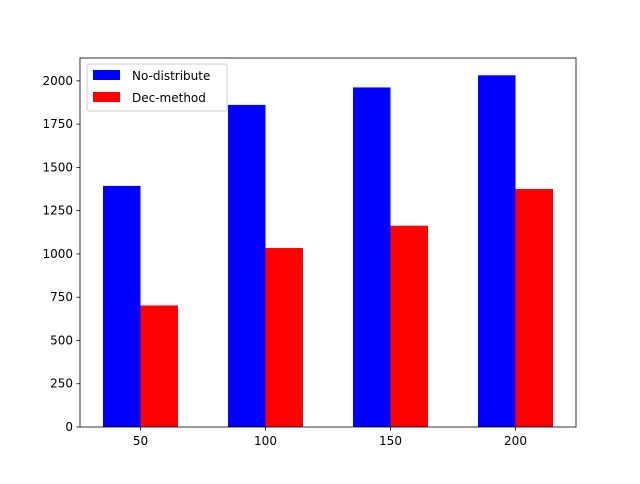  Describe the element at coordinates (57, 254) in the screenshot. I see `y-tick-label: 1000` at that location.